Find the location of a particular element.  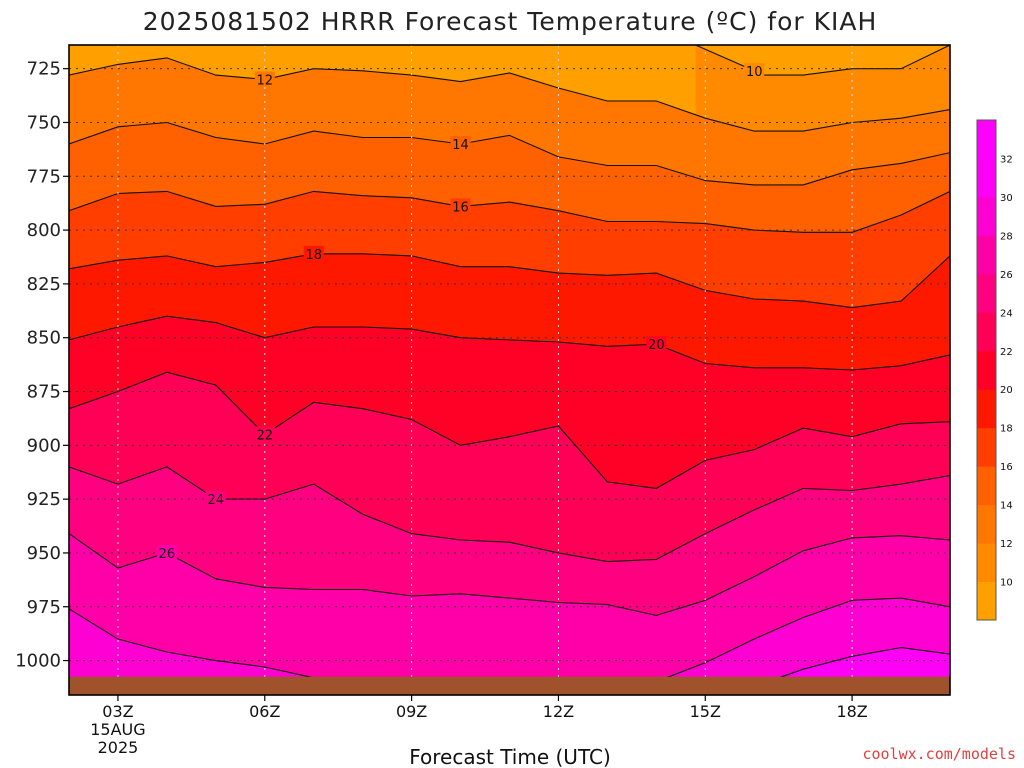

colorbar: 10 12 14 16 18 20 22 24 26 28 30 32 is located at coordinates (994, 370).